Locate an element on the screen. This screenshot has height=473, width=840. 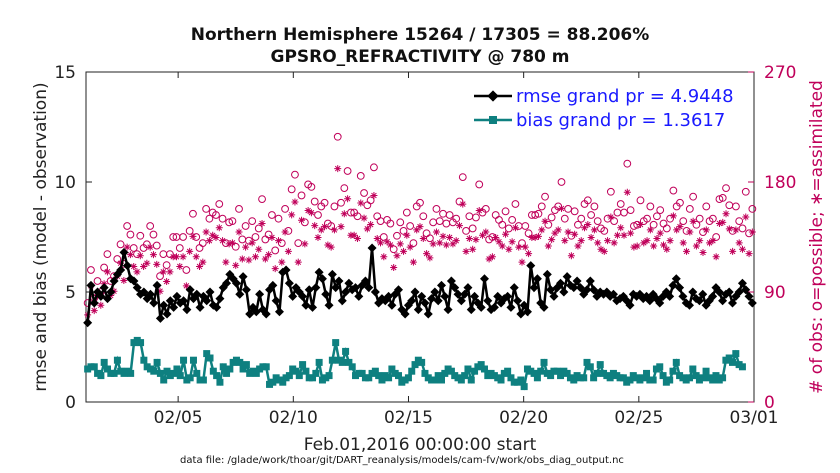
x-tick-label: 02/20 is located at coordinates (523, 418).